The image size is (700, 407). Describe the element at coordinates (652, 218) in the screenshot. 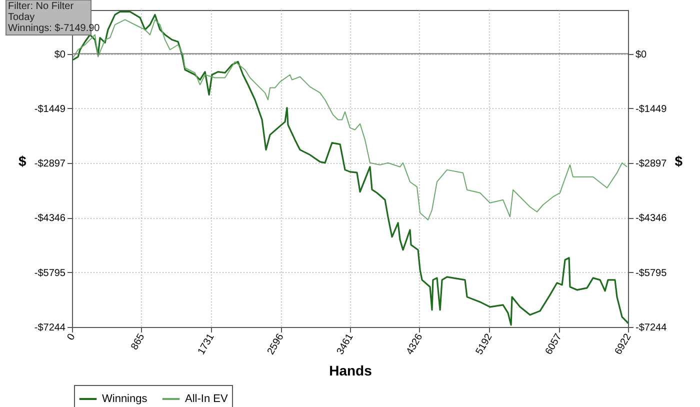

I see `y2-tick-label: -$4346` at that location.